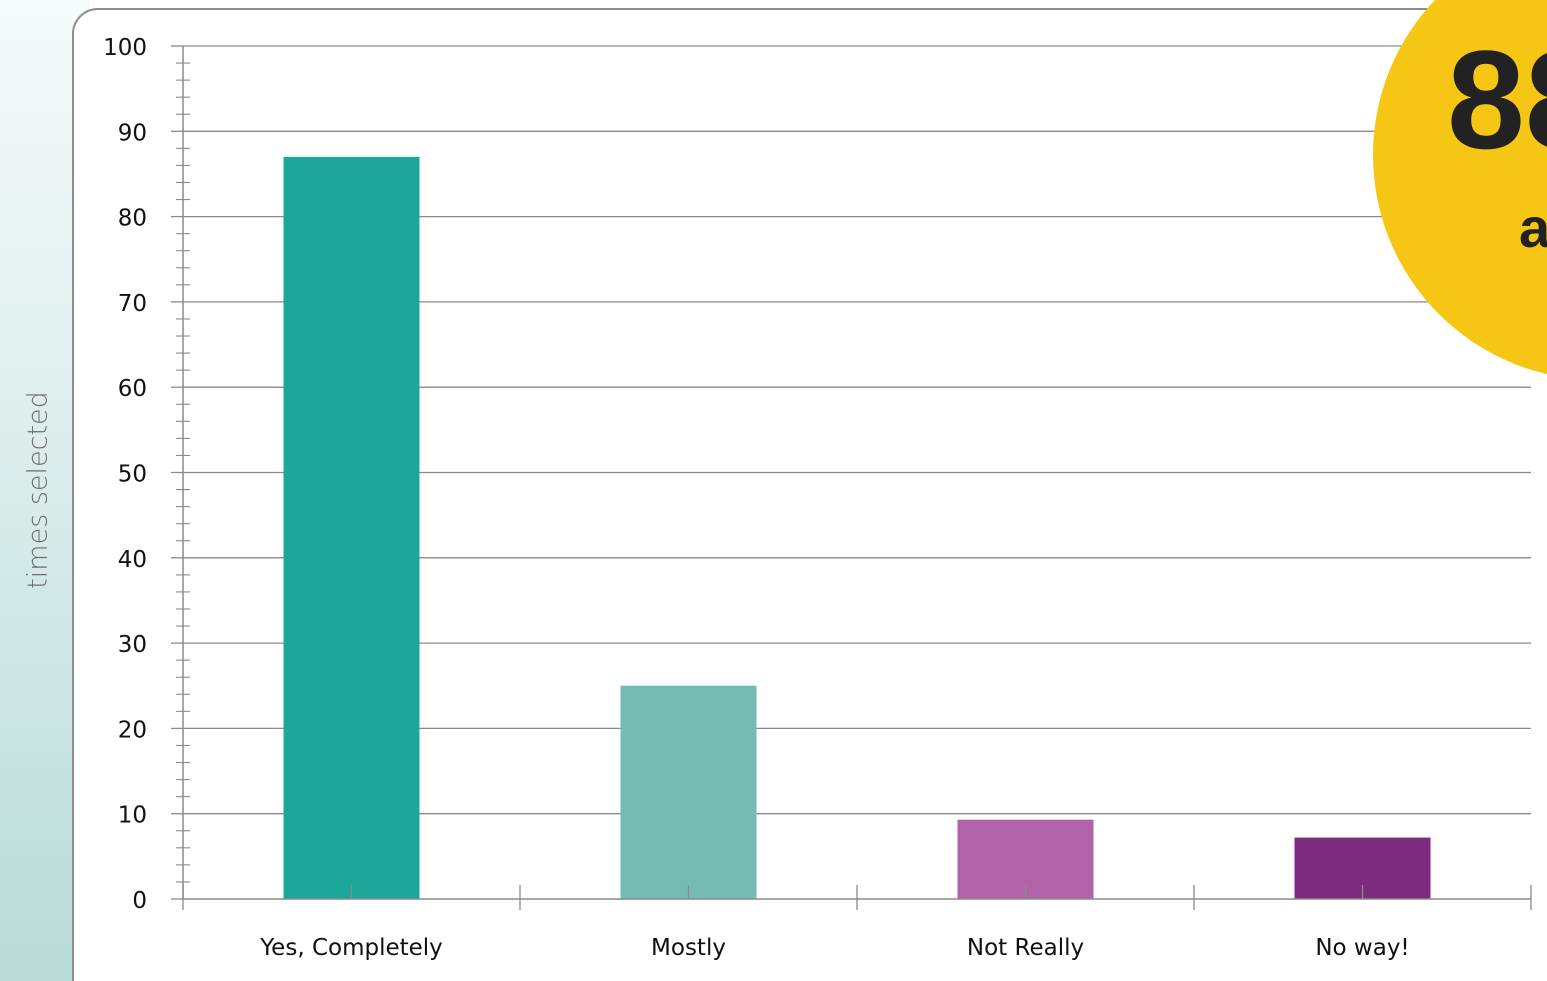 This screenshot has width=1547, height=981. What do you see at coordinates (132, 133) in the screenshot?
I see `y-tick-label: 90` at bounding box center [132, 133].